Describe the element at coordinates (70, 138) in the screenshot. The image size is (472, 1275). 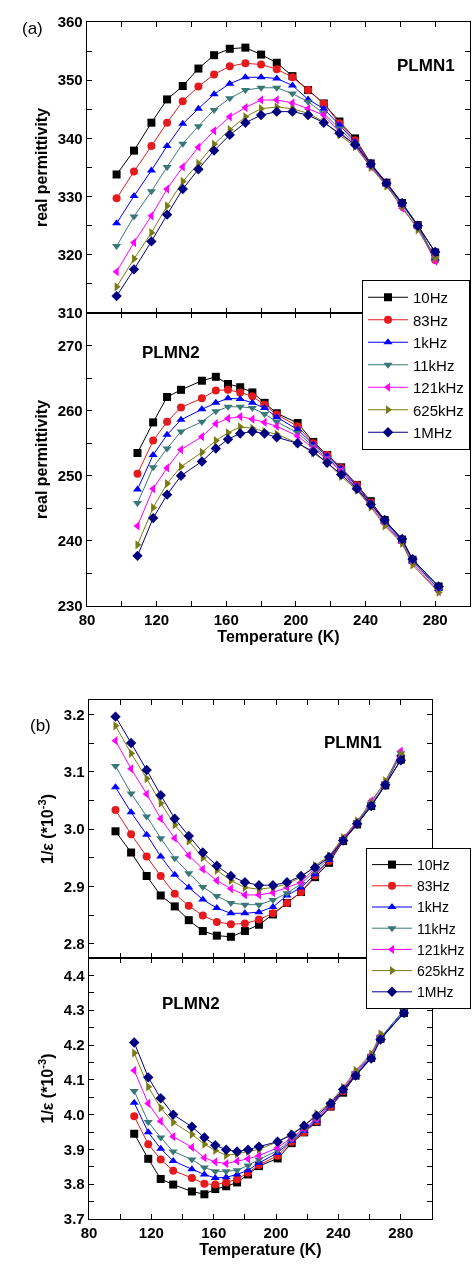
I see `y-tick-label: 340` at that location.